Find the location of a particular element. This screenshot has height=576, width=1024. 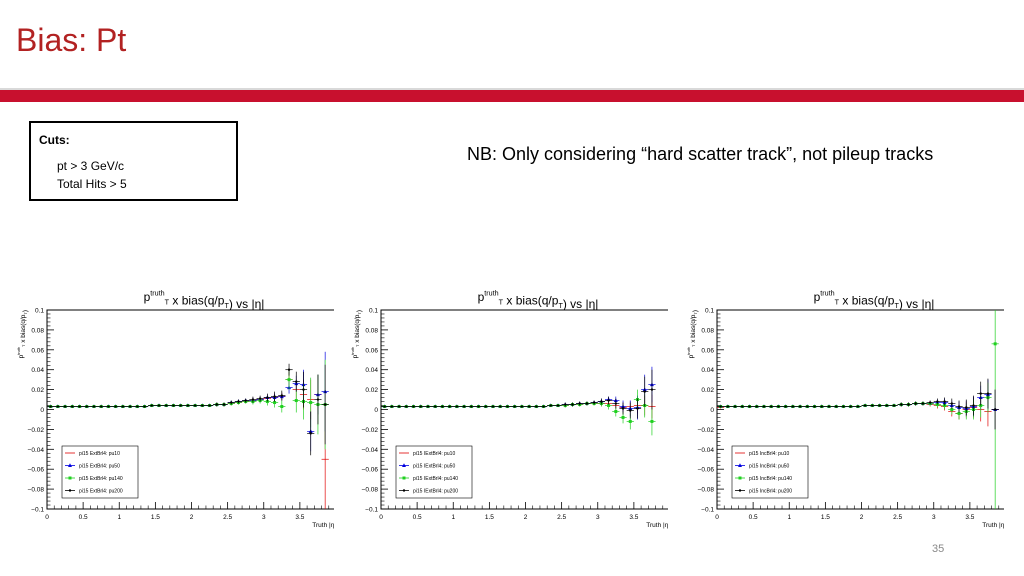

x-axis-label: Truth |η| is located at coordinates (323, 525).